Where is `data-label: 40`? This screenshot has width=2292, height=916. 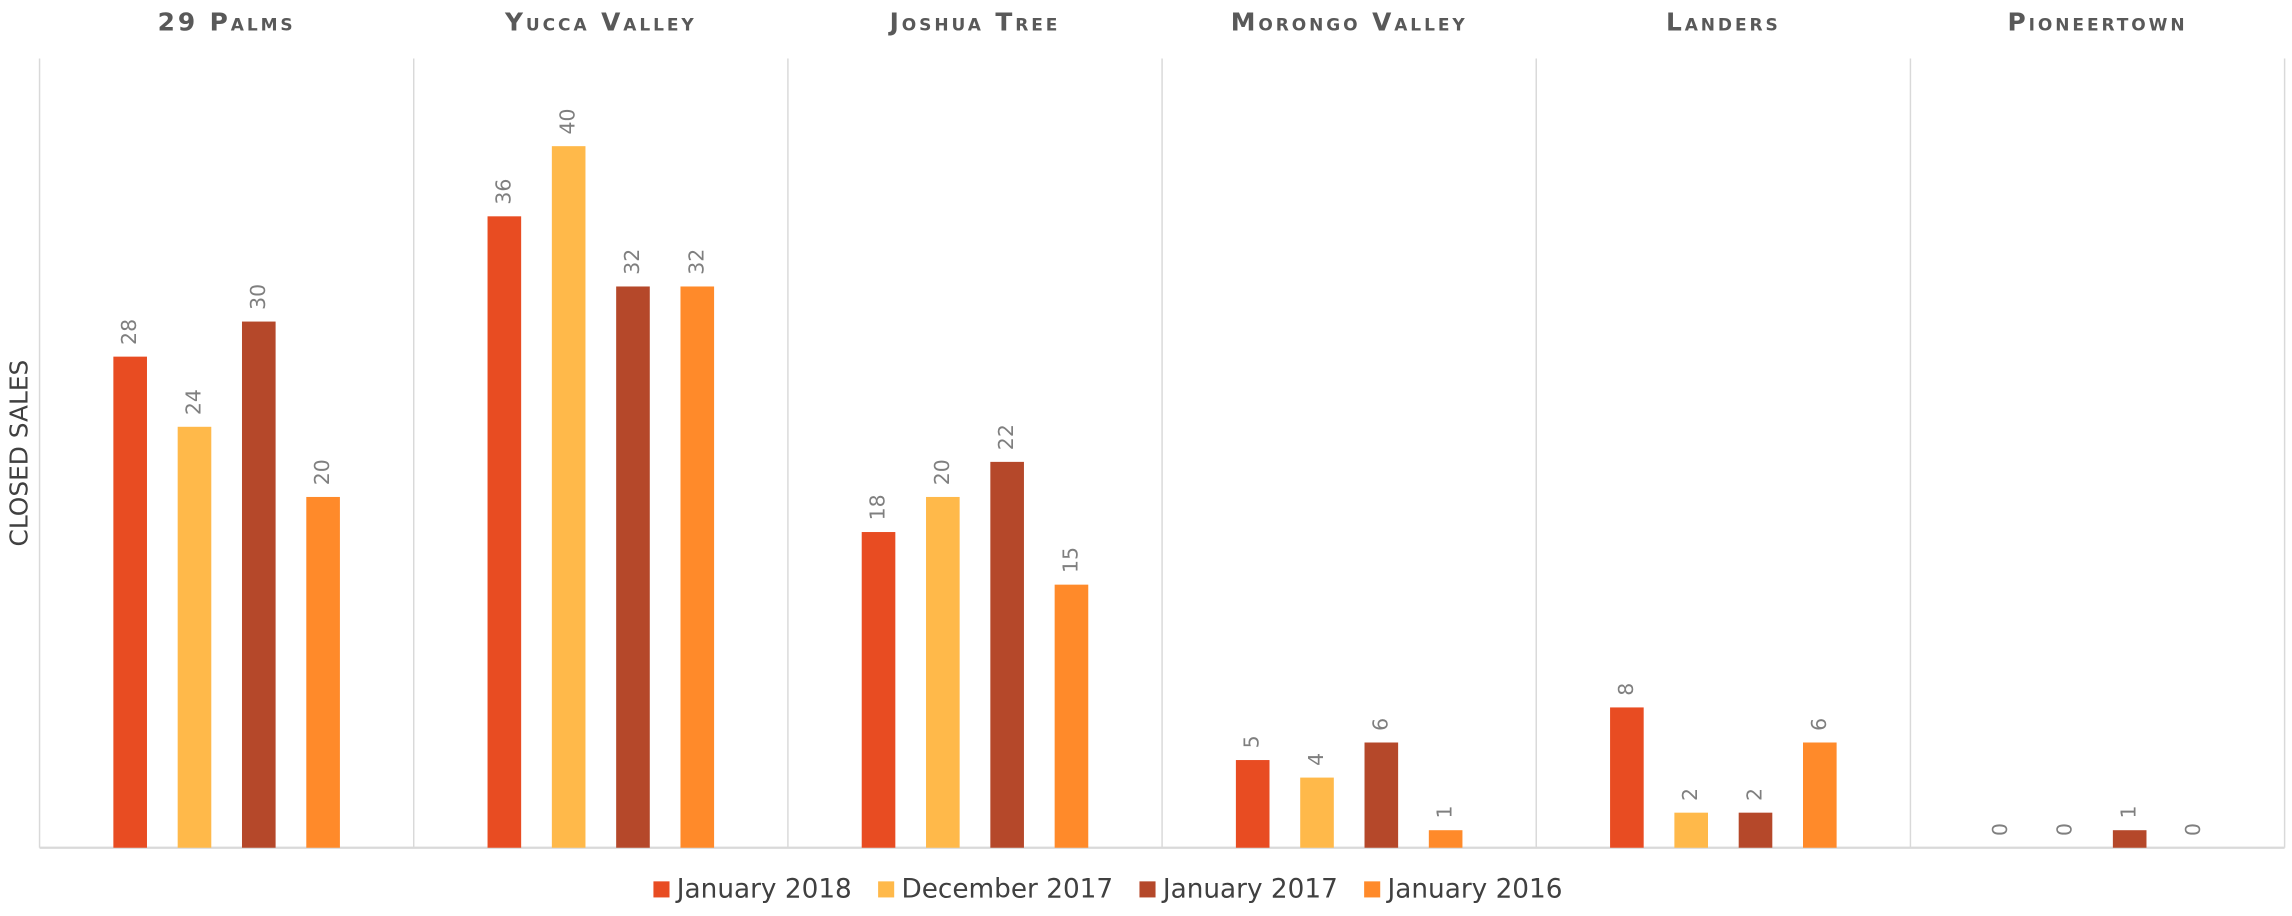
data-label: 40 is located at coordinates (568, 121).